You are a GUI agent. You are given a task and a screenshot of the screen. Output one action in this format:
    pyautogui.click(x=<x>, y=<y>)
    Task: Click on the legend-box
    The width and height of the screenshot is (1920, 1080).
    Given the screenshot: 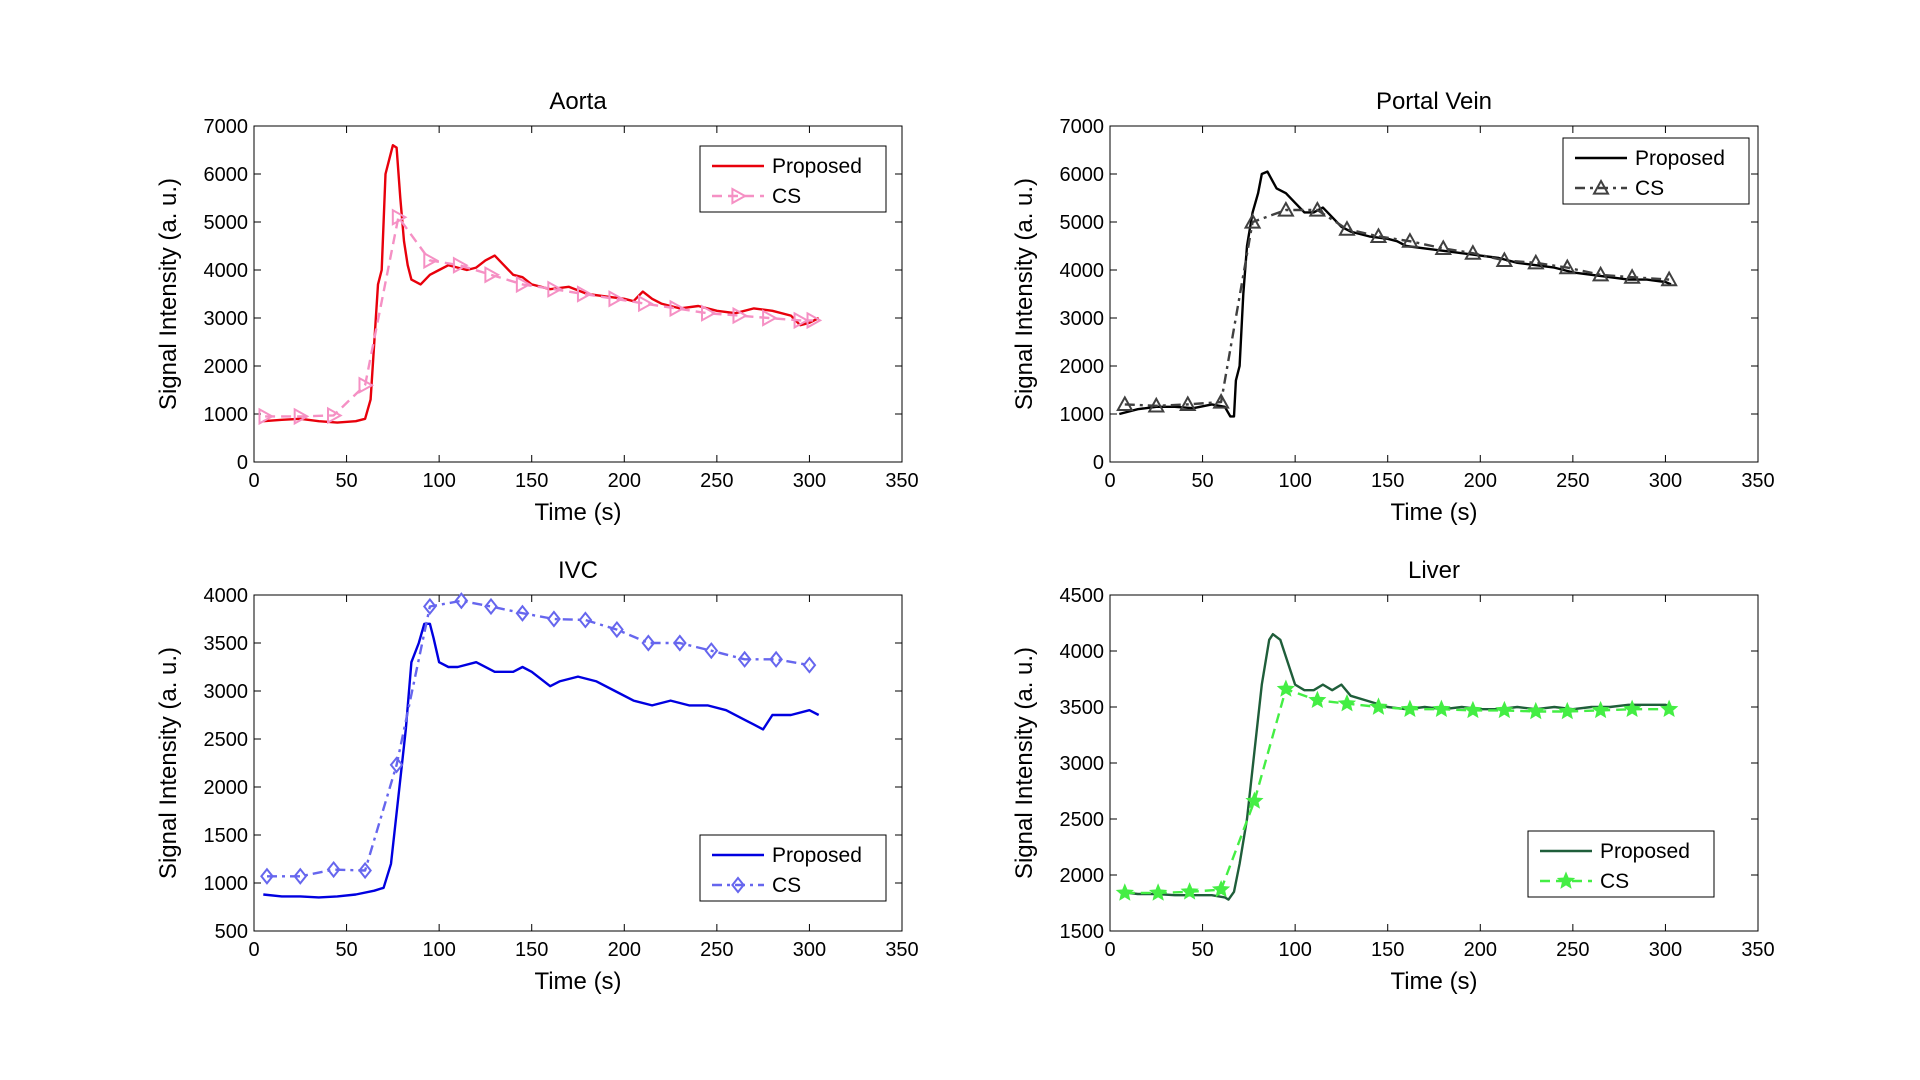 What is the action you would take?
    pyautogui.click(x=1621, y=864)
    